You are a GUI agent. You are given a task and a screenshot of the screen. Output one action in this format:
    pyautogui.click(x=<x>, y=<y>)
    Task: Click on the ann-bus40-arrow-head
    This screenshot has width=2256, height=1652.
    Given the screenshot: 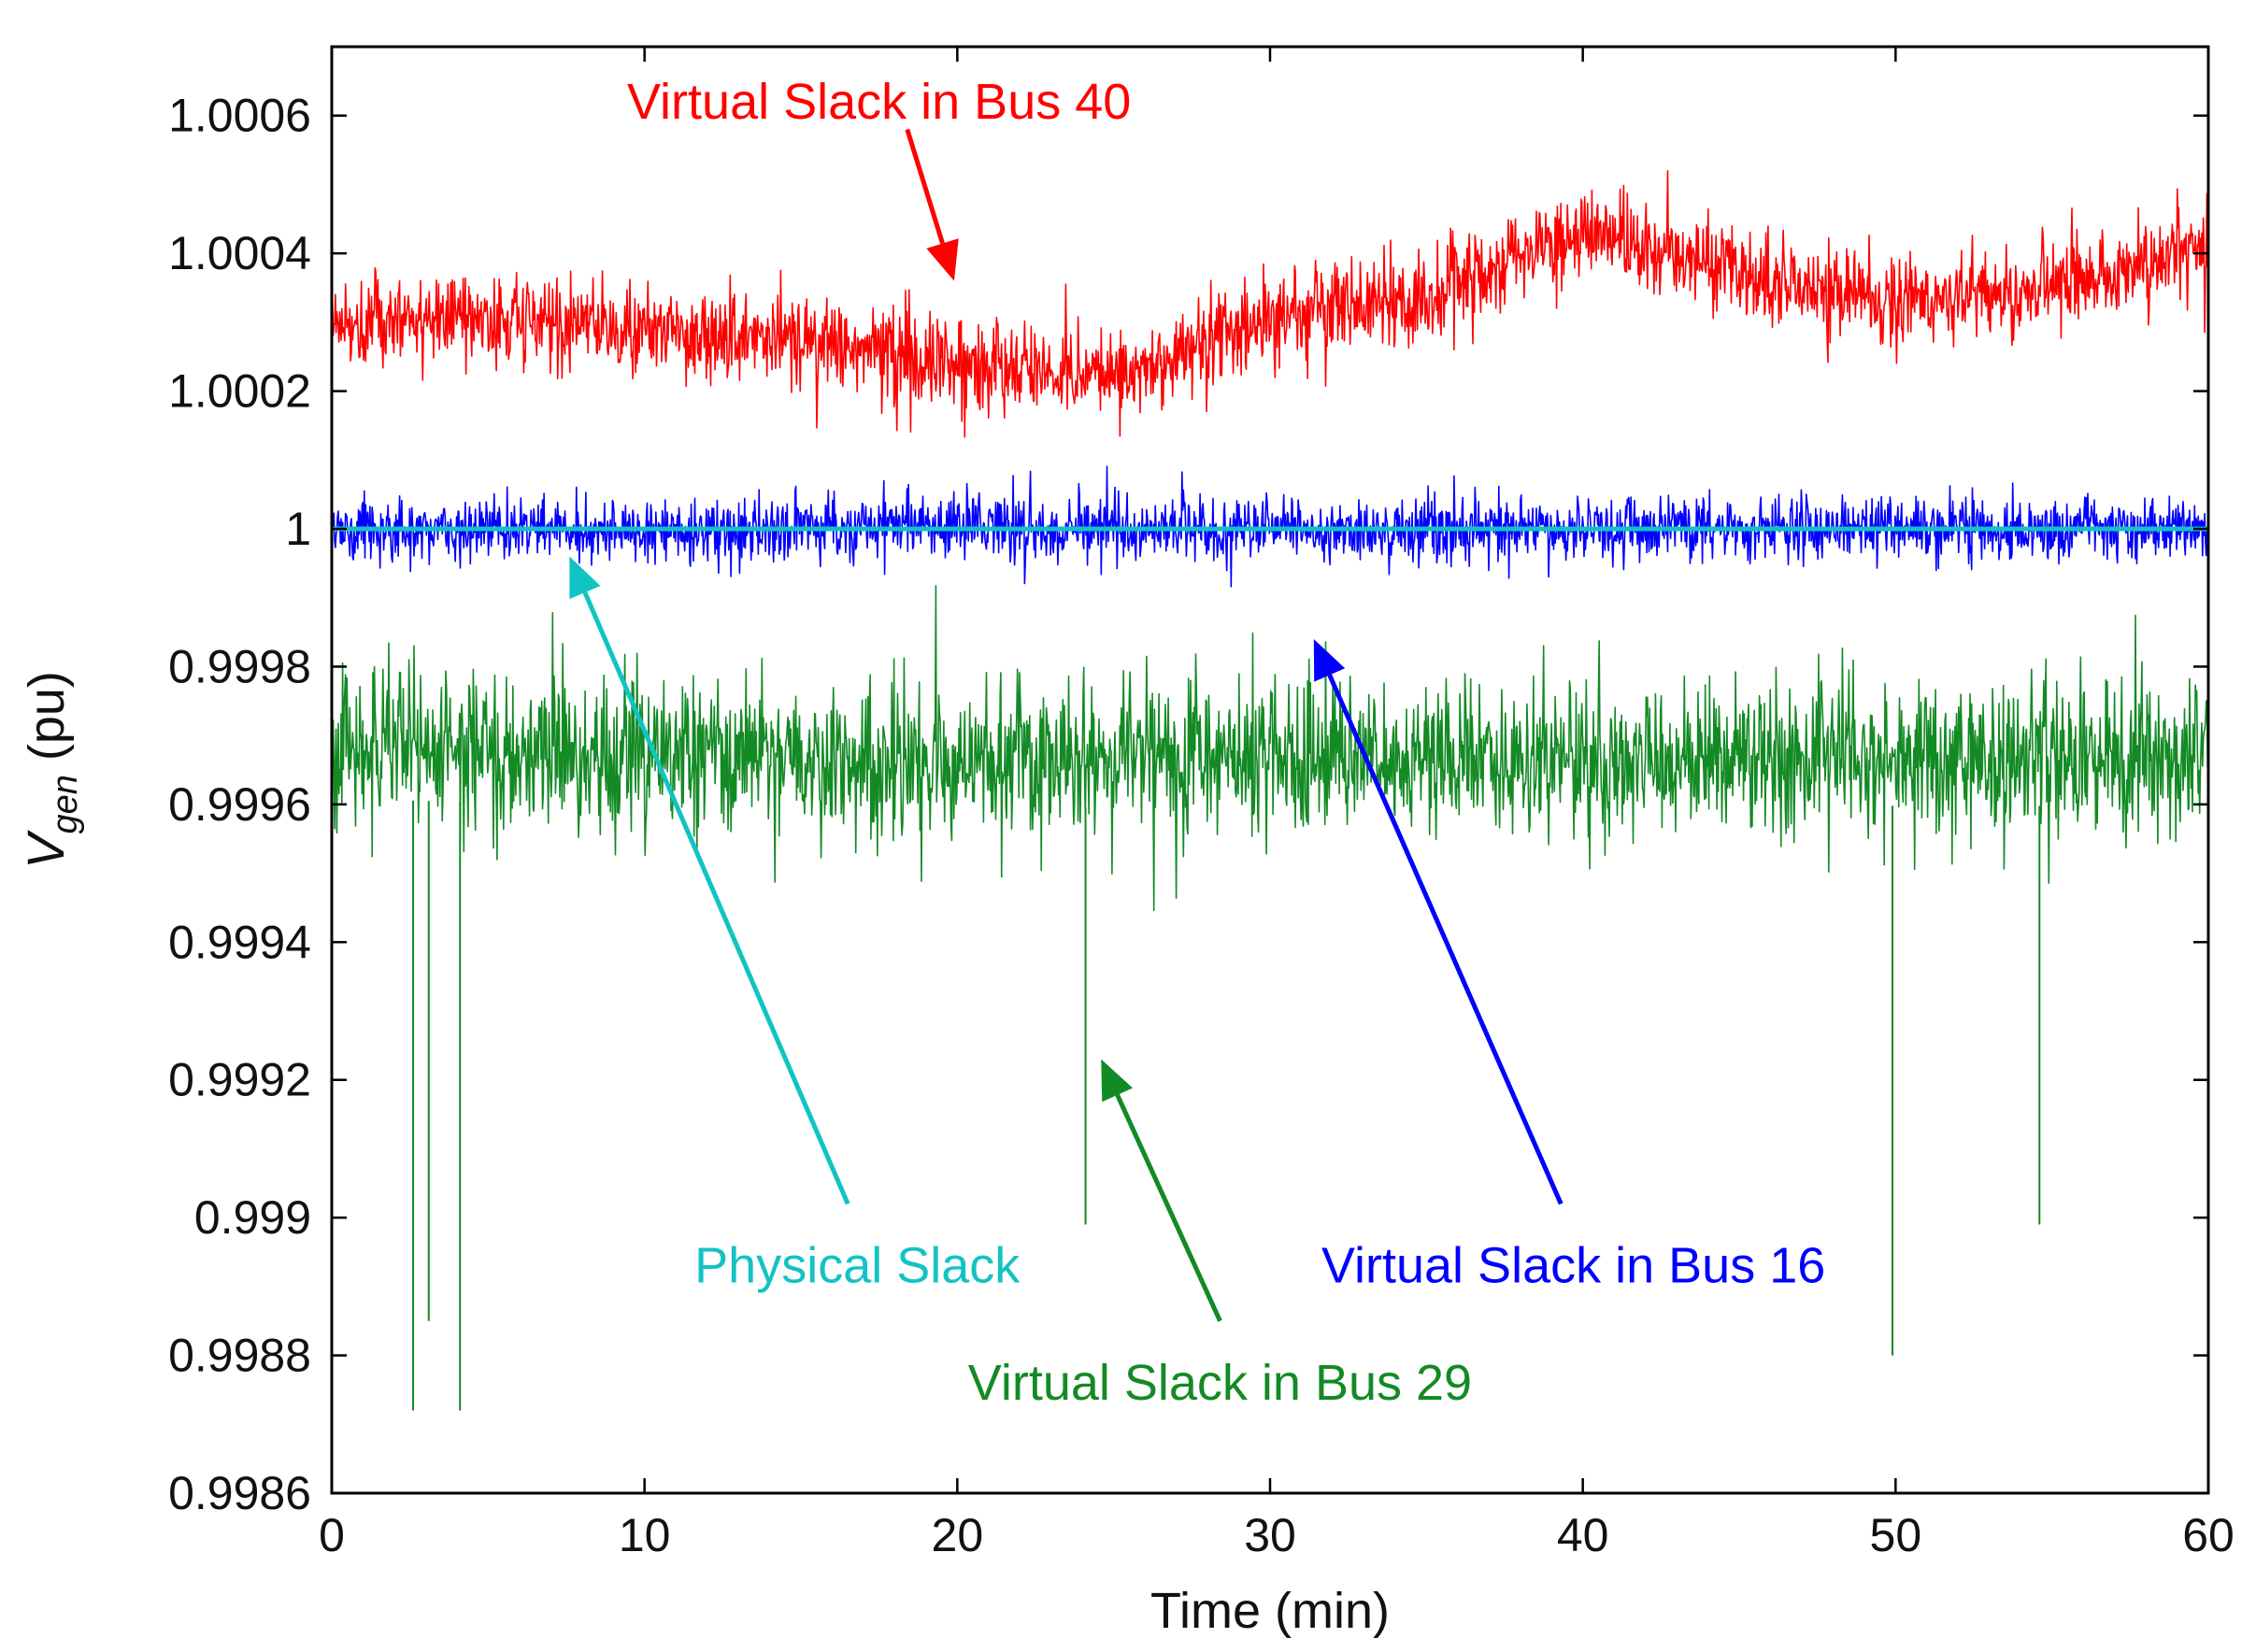 What is the action you would take?
    pyautogui.click(x=942, y=259)
    